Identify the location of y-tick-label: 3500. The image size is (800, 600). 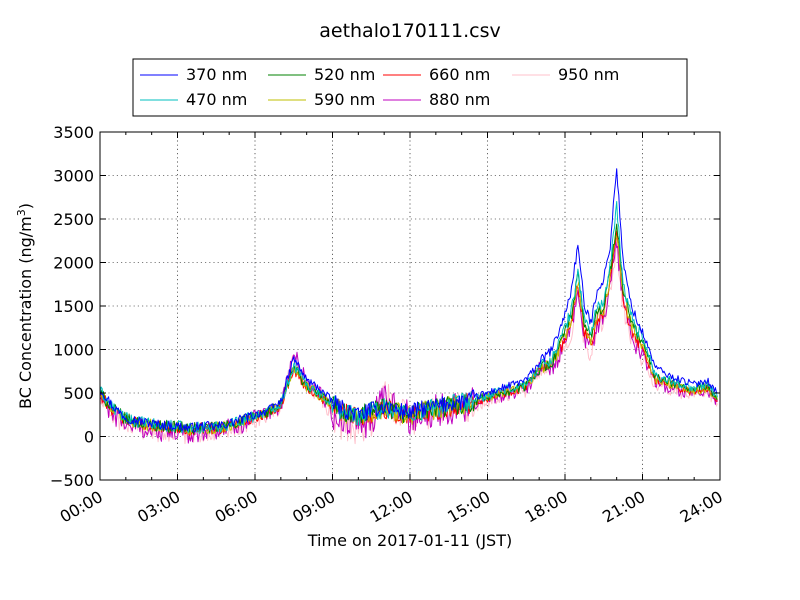
(73, 132).